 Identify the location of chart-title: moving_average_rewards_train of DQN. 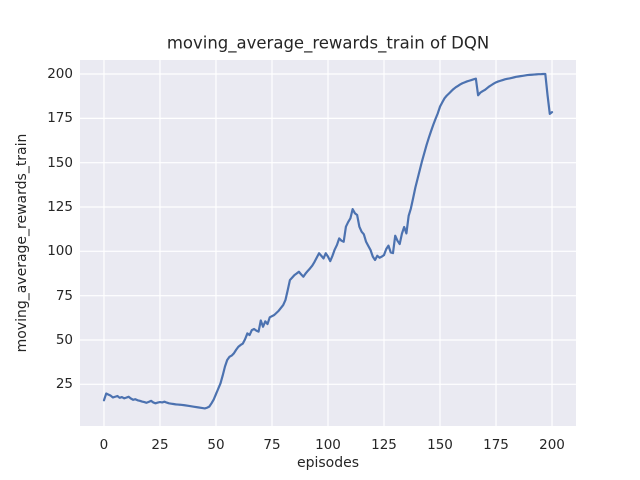
(328, 43).